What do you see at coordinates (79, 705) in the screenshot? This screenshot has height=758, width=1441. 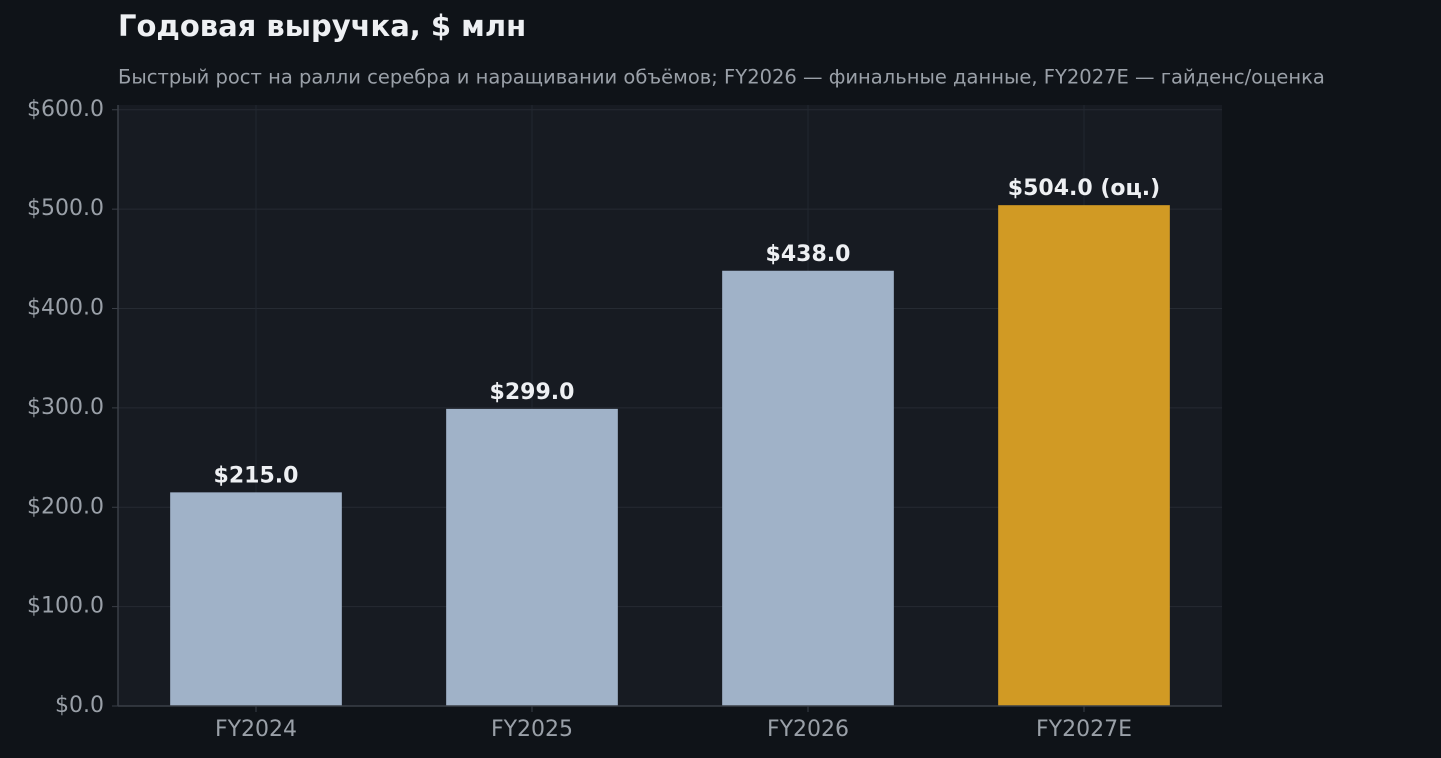 I see `y-tick-label: $0.0` at bounding box center [79, 705].